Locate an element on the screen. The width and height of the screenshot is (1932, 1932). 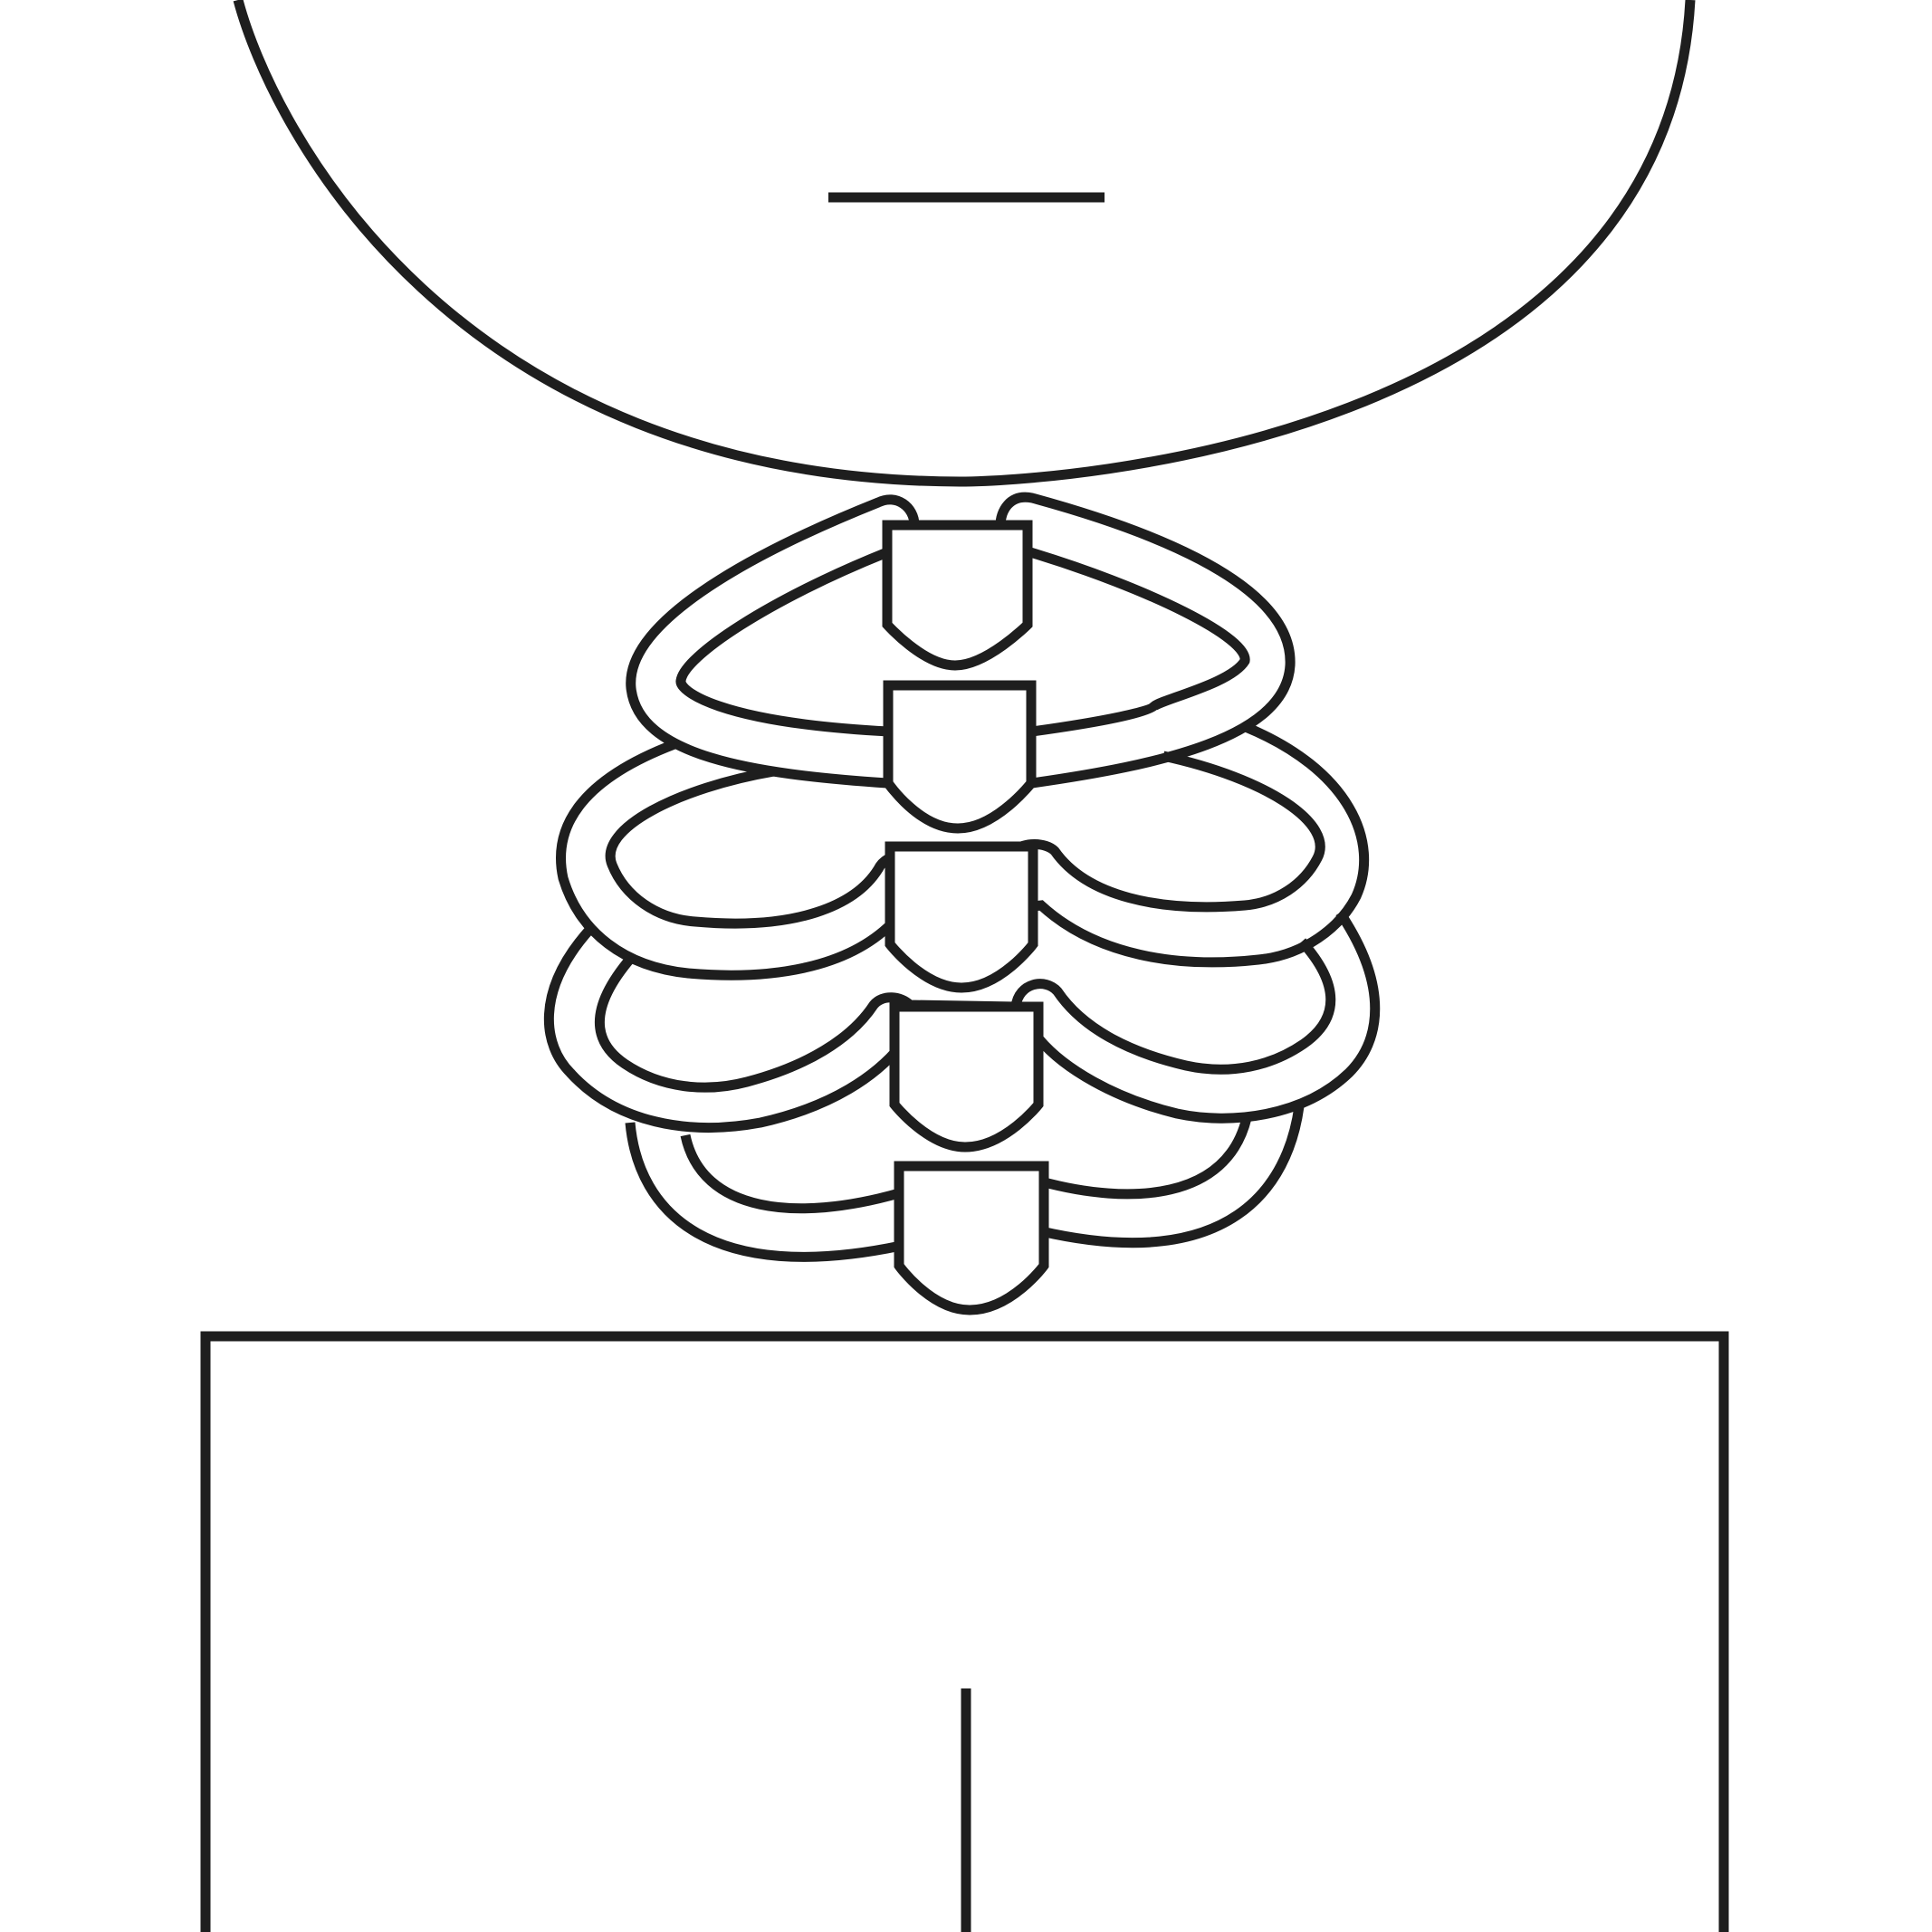
rib-1-inner is located at coordinates (962, 642).